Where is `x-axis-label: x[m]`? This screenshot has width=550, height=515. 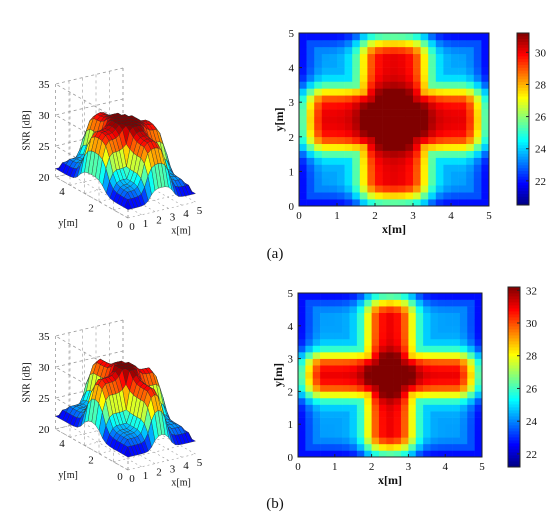 x-axis-label: x[m] is located at coordinates (180, 483).